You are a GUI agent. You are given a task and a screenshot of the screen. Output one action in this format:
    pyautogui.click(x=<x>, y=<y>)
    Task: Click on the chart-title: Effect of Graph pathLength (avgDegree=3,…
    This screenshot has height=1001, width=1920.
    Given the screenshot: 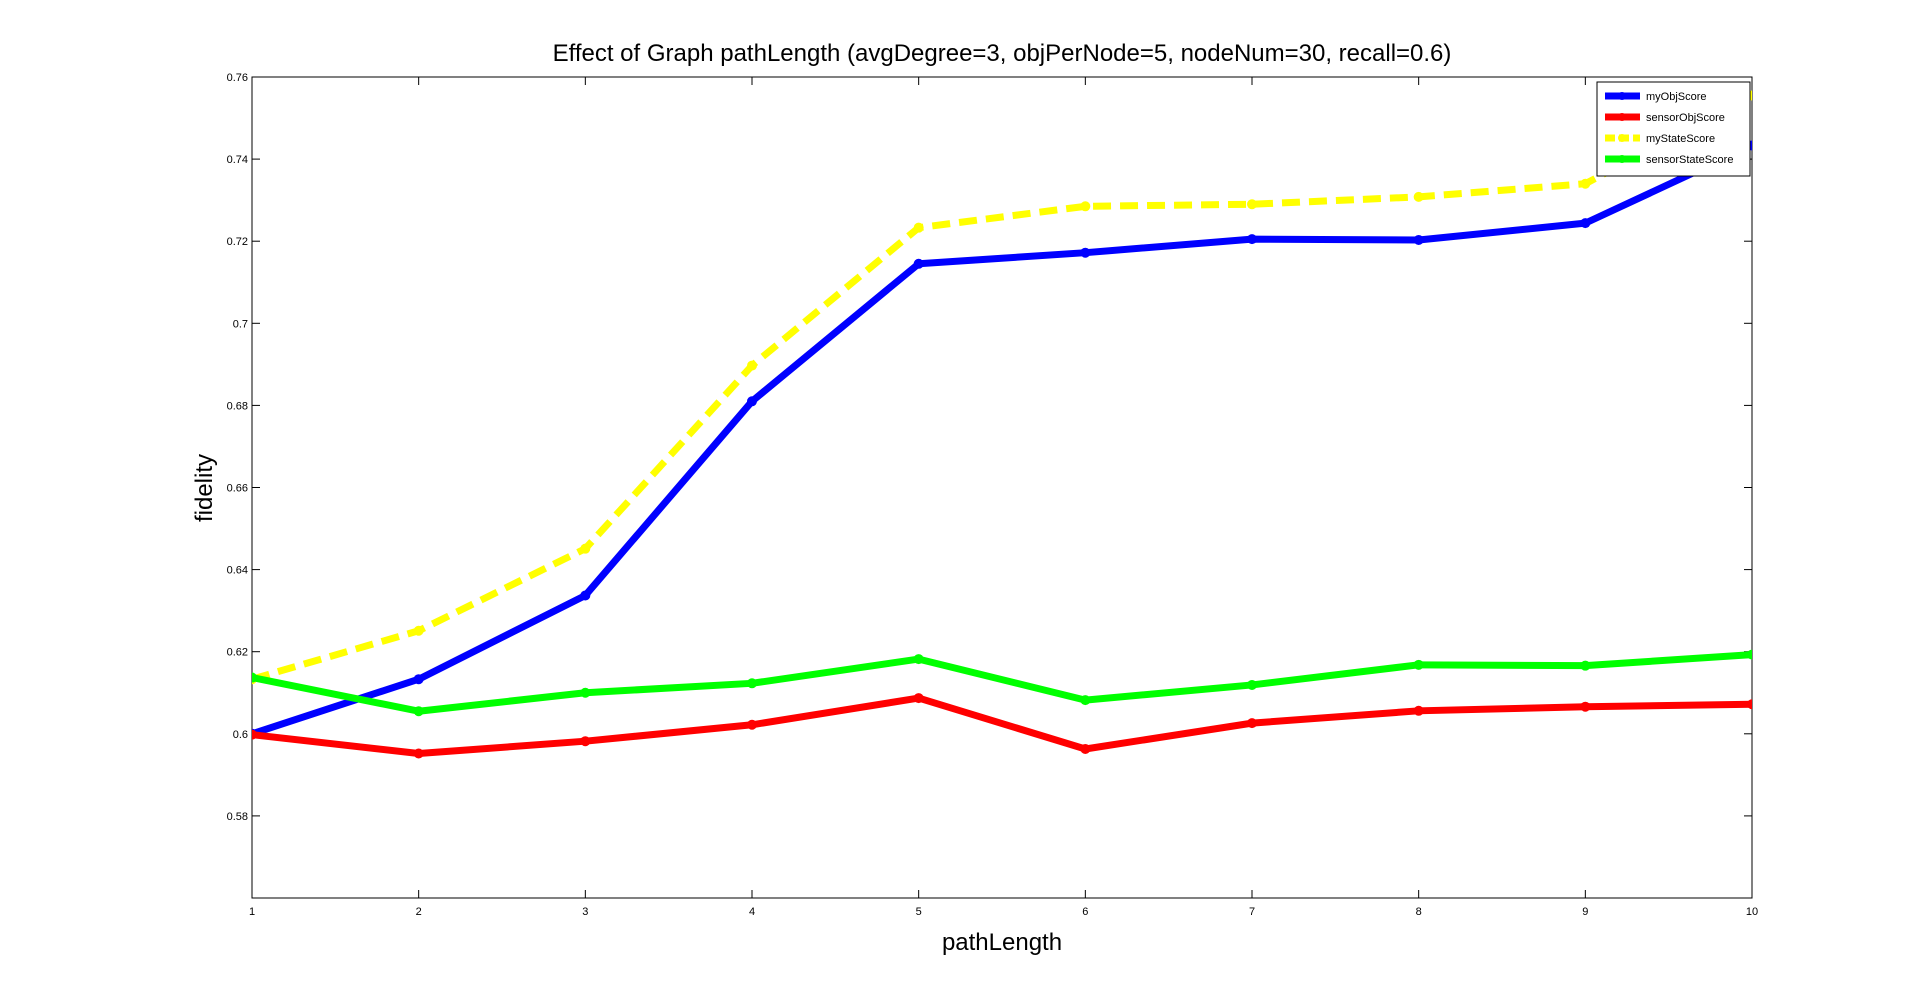 What is the action you would take?
    pyautogui.click(x=1002, y=53)
    